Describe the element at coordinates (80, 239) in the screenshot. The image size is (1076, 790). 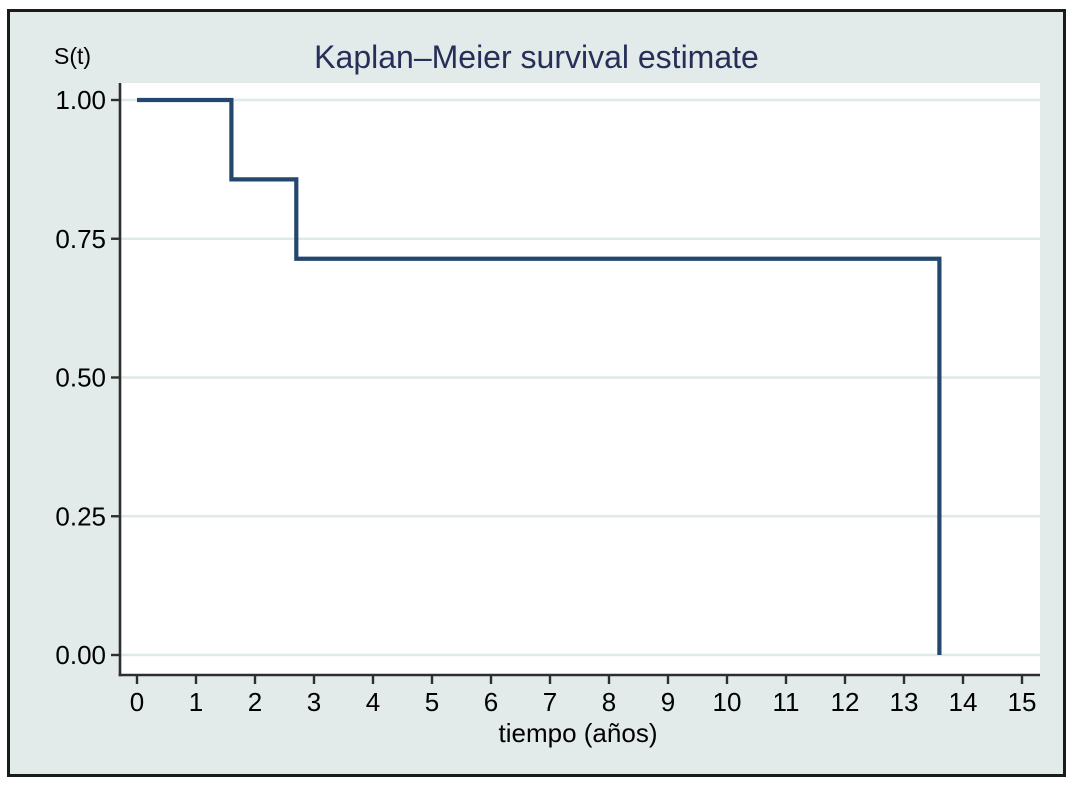
I see `y-tick-label: 0.75` at that location.